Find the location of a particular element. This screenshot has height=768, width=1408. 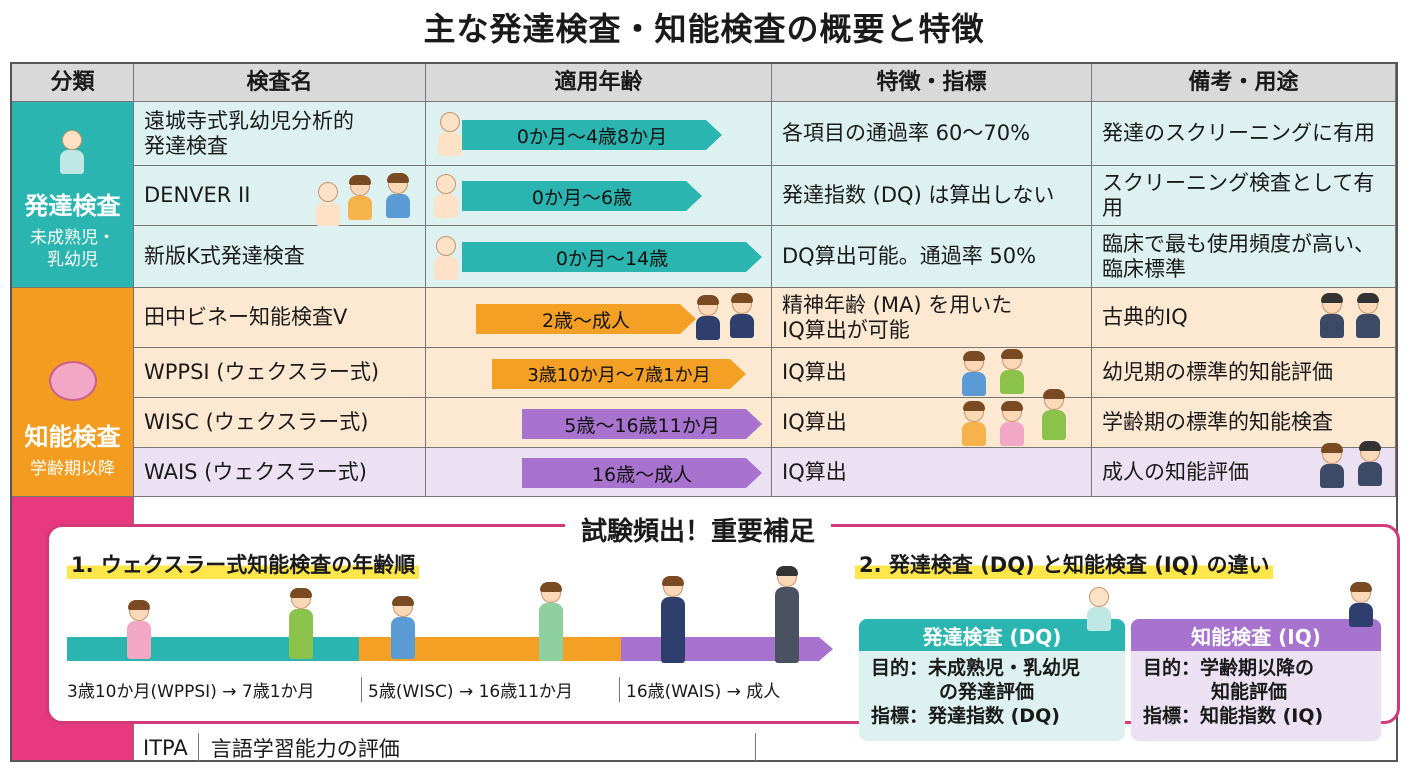

section2-title: 2. 発達検査 (DQ) と知能検査 (IQ) の違い is located at coordinates (1064, 564).